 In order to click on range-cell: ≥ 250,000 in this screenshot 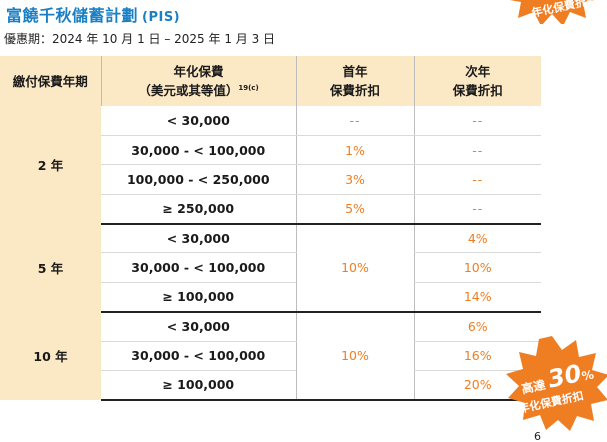, I will do `click(198, 209)`.